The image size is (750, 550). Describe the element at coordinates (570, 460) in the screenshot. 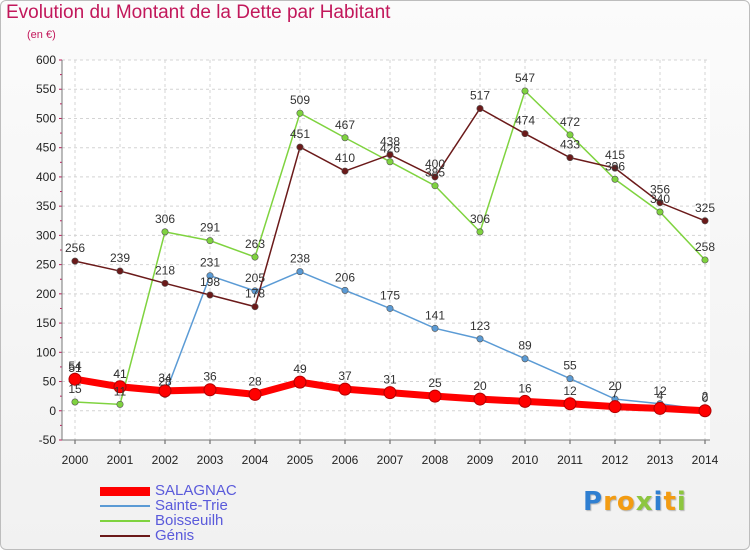

I see `x-tick-label: 2011` at that location.